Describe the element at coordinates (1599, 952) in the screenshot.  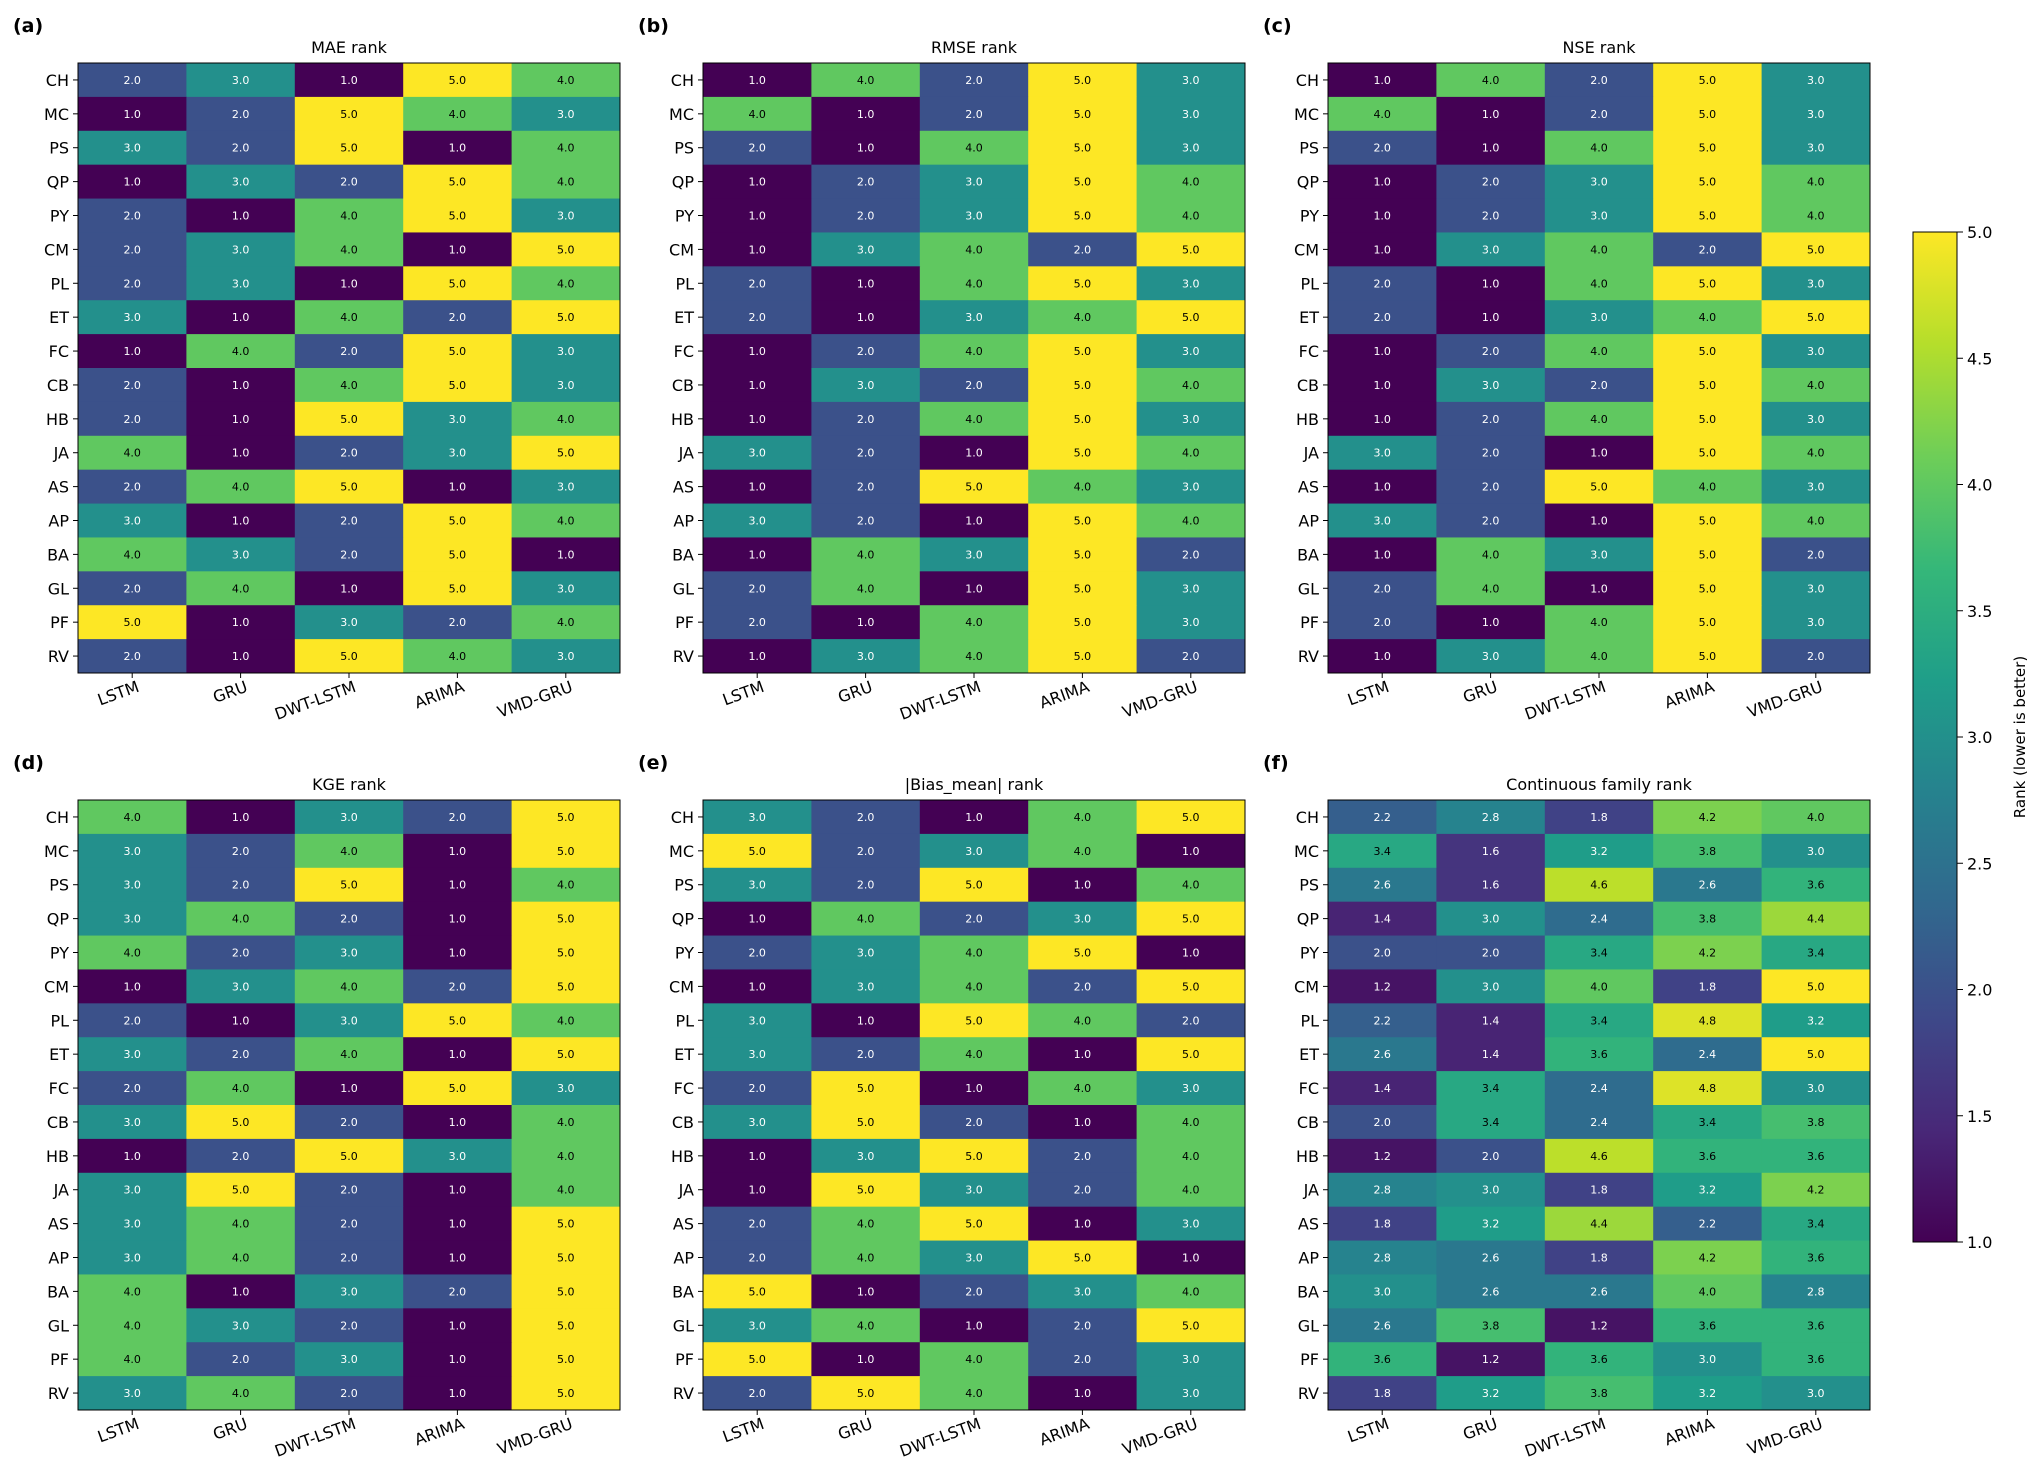
I see `heatmap-cell-PY-DWT-LSTM` at that location.